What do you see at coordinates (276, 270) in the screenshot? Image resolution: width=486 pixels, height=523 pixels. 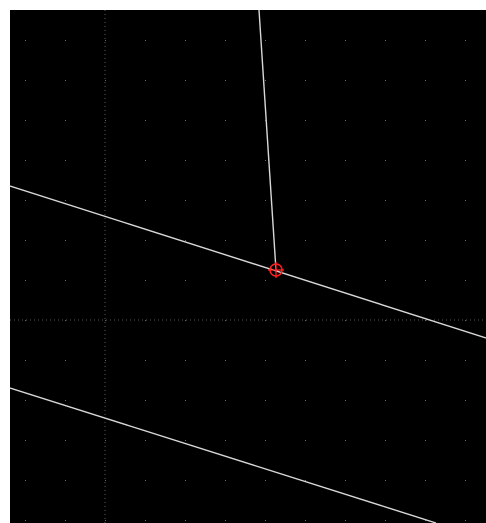 I see `crosshair-circle-icon` at bounding box center [276, 270].